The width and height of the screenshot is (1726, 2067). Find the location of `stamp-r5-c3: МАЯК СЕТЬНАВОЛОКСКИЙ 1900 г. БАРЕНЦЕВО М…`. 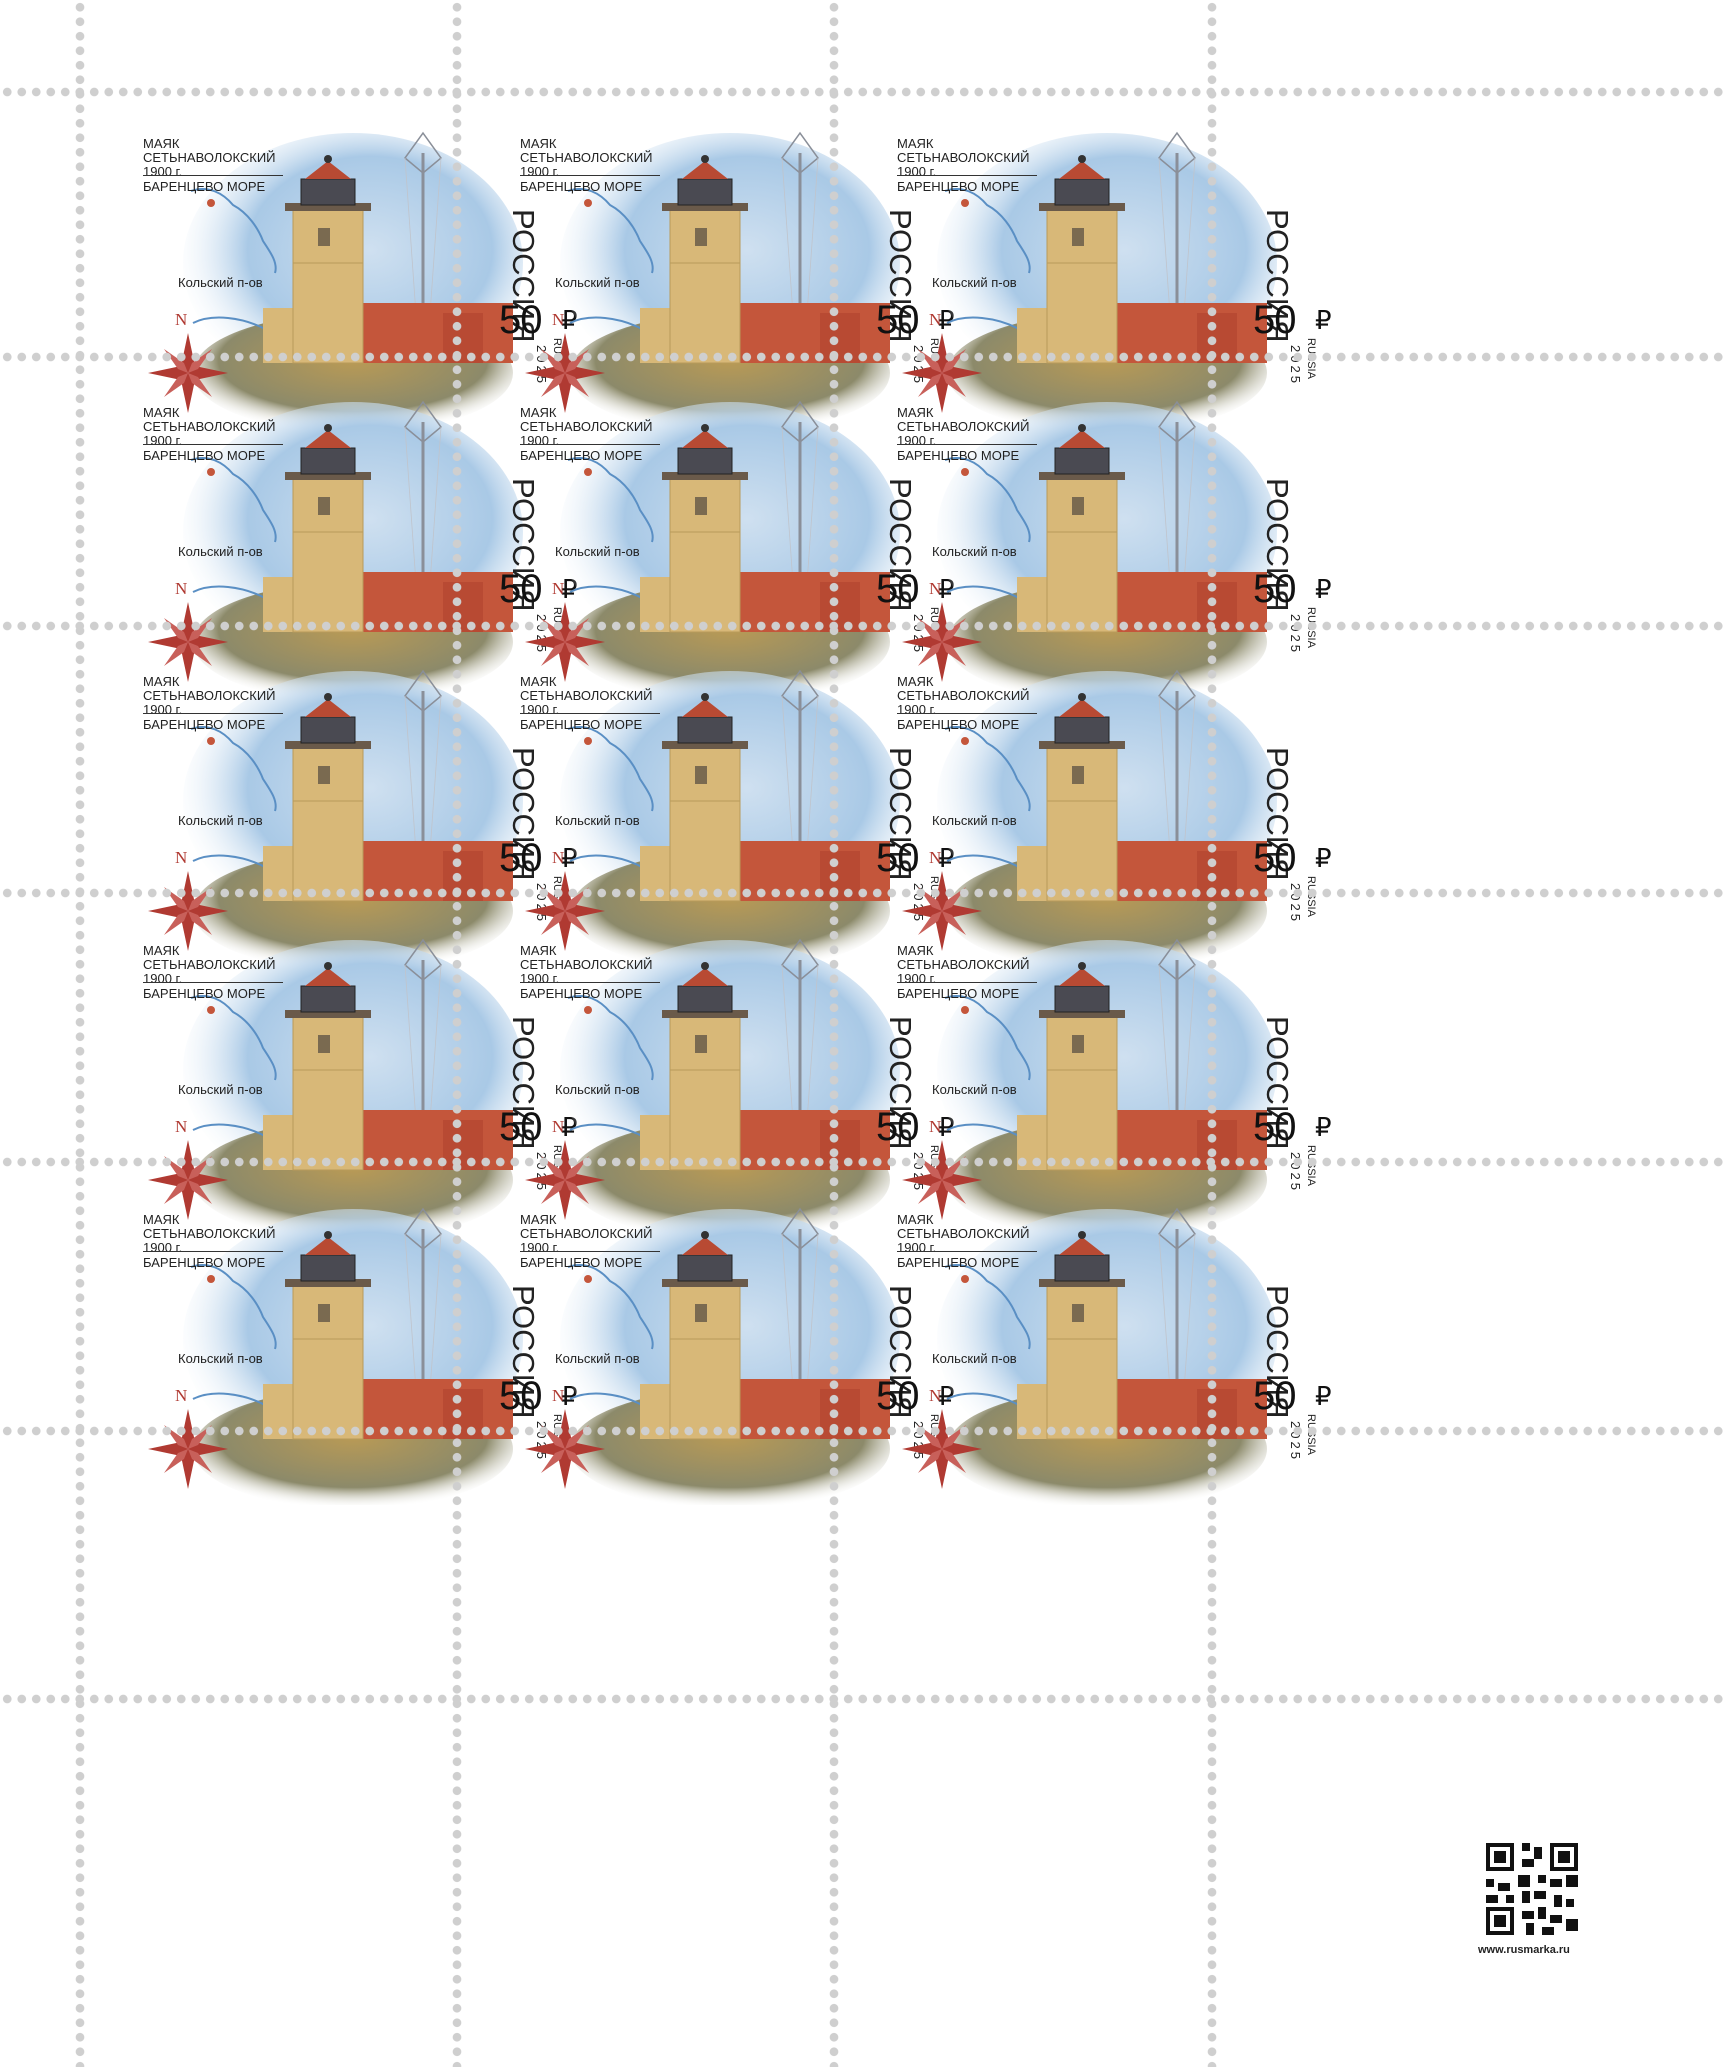

stamp-r5-c3: МАЯК СЕТЬНАВОЛОКСКИЙ 1900 г. БАРЕНЦЕВО М… is located at coordinates (1099, 1347).